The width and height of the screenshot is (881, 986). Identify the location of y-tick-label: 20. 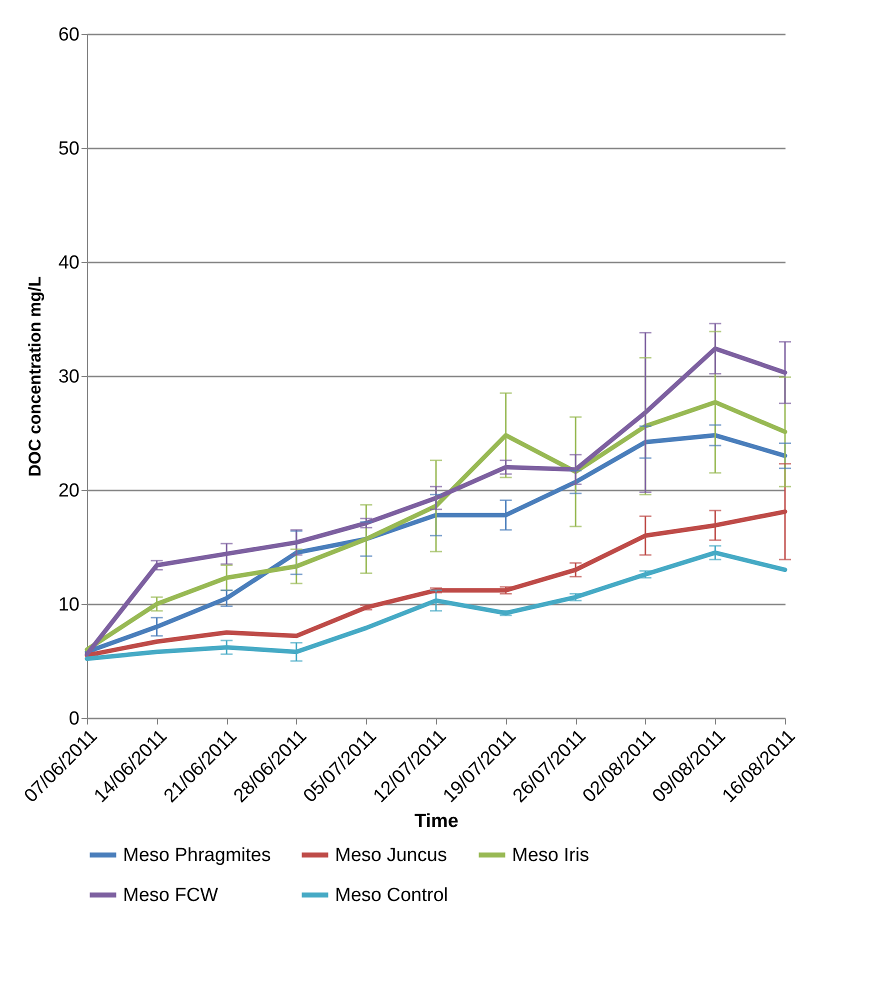
(69, 491).